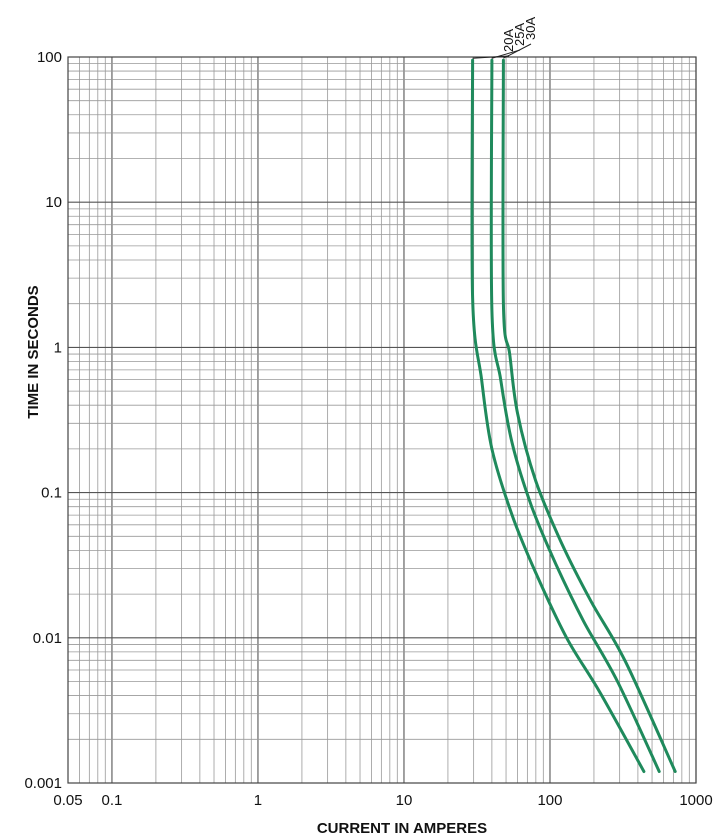 The image size is (725, 840). Describe the element at coordinates (491, 57) in the screenshot. I see `series-leader-20a` at that location.